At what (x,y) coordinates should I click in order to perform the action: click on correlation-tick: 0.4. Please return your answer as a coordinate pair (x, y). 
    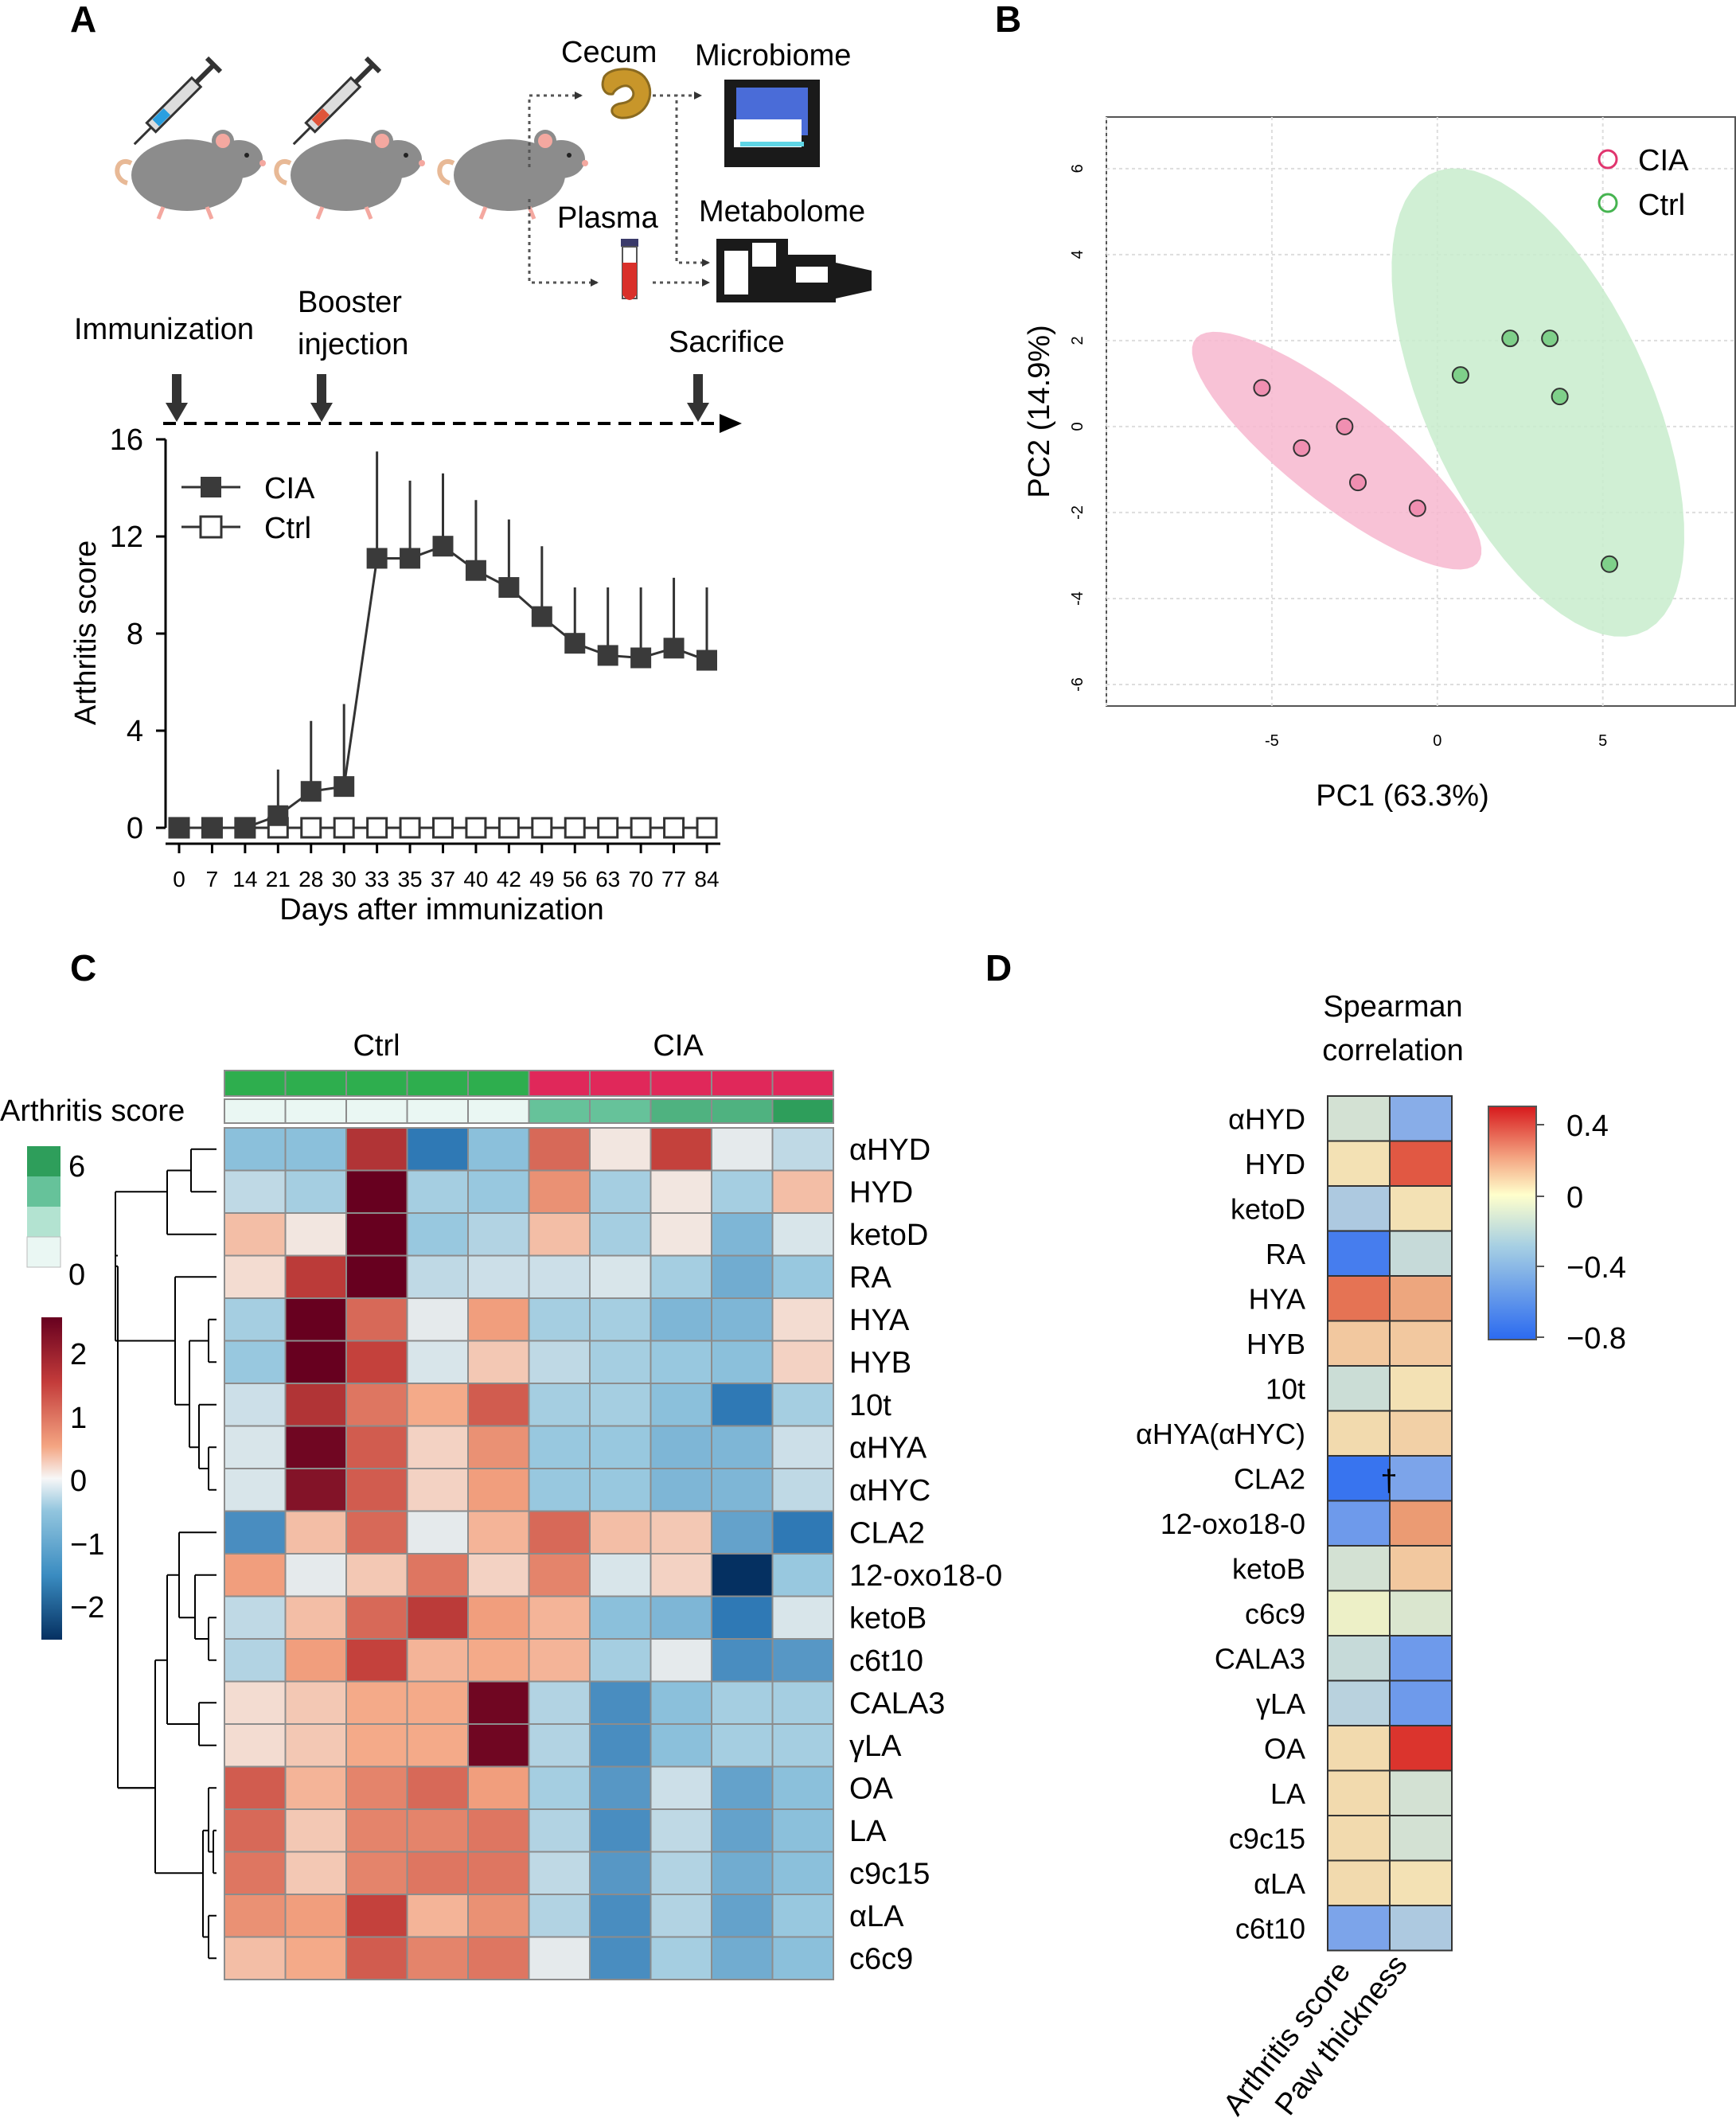
    Looking at the image, I should click on (1587, 1126).